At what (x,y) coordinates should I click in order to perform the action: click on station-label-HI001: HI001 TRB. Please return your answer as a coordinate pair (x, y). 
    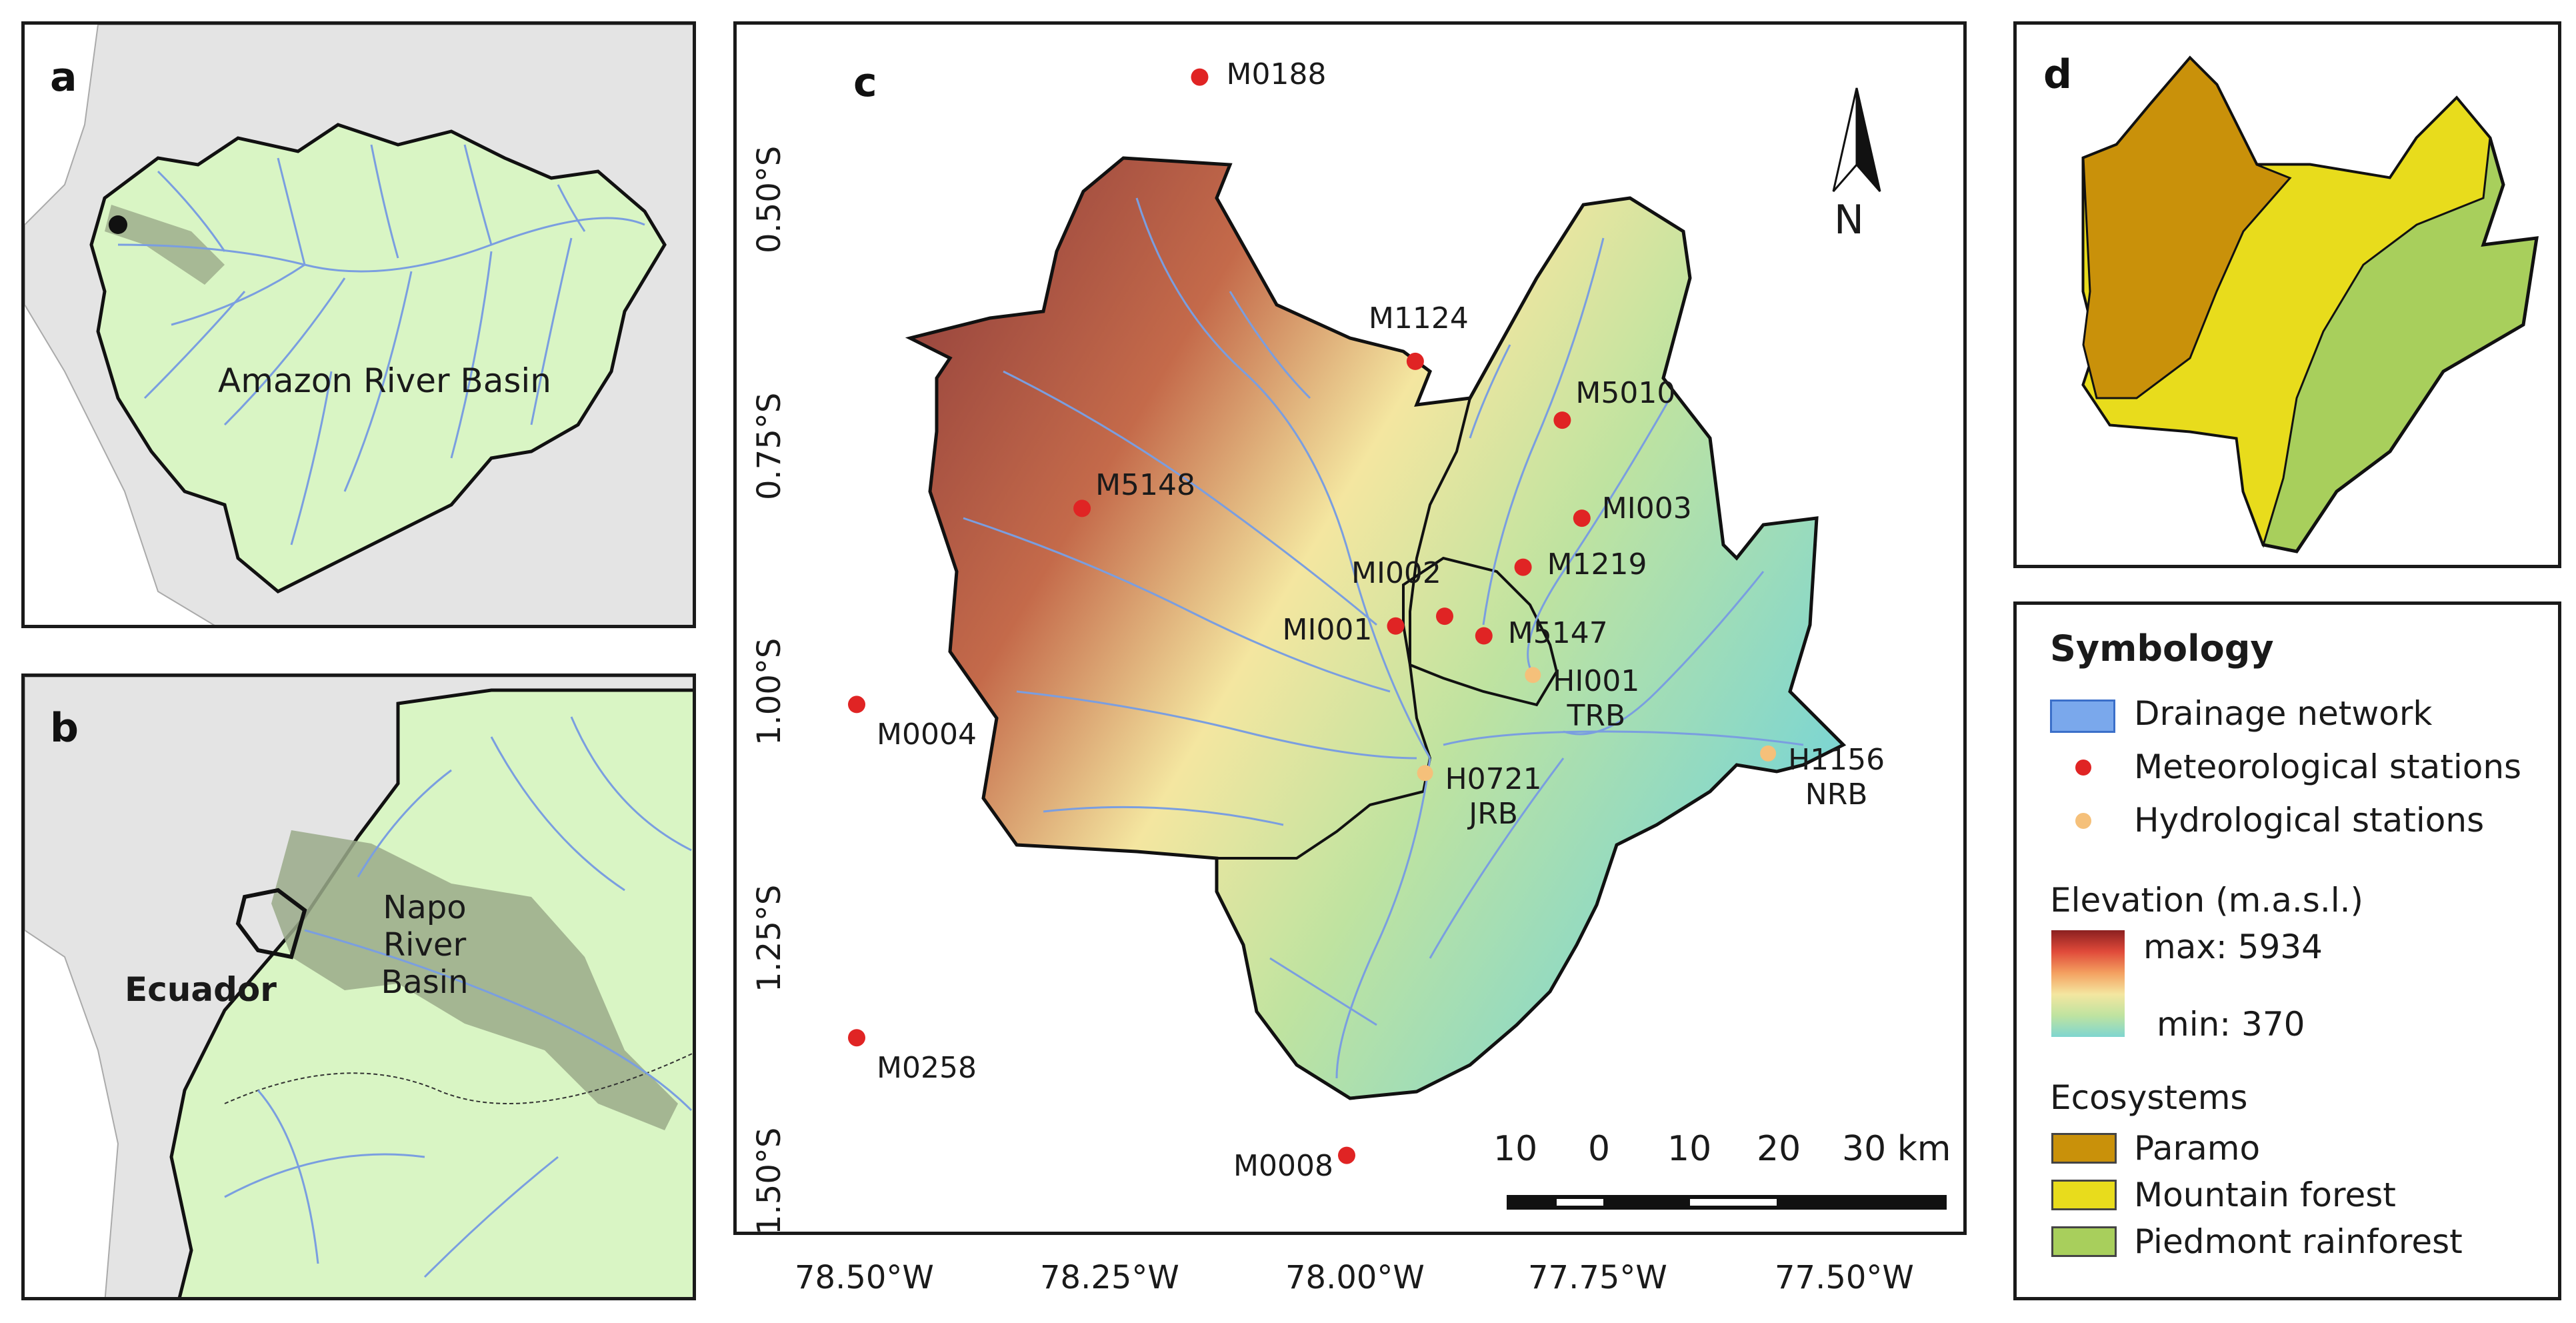
    Looking at the image, I should click on (1596, 699).